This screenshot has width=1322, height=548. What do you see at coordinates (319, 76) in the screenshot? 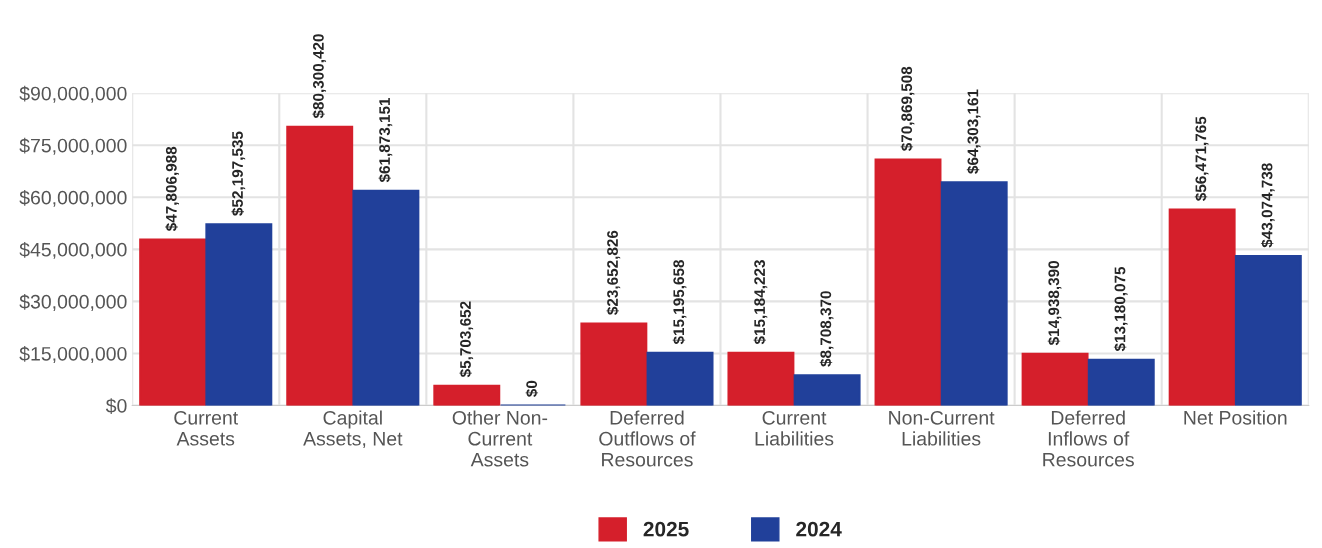
I see `data-label: $80,300,420` at bounding box center [319, 76].